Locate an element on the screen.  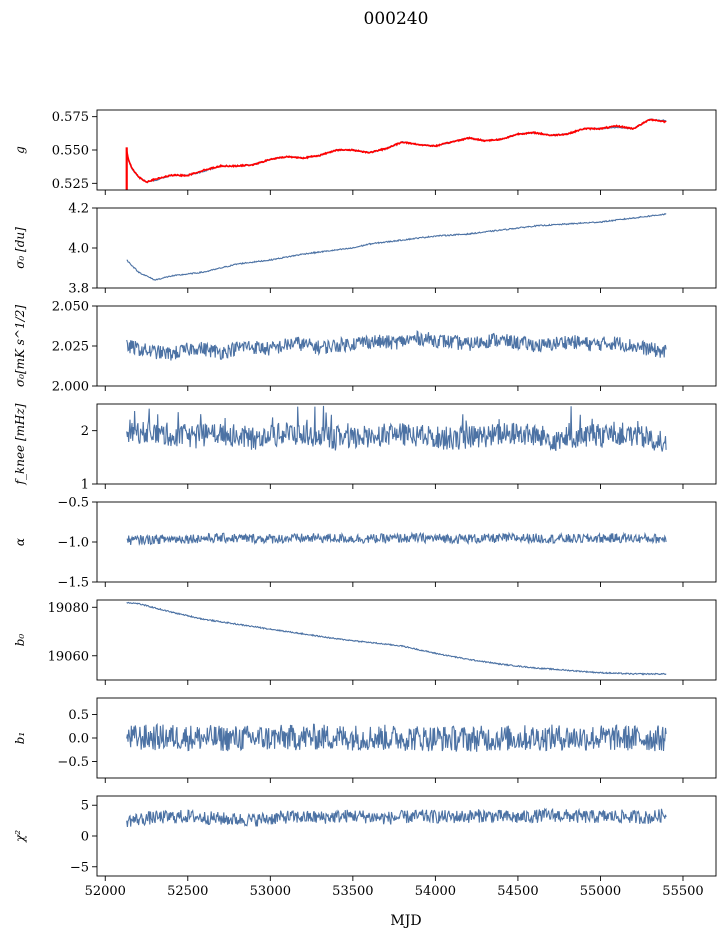
y-tick-label: −1.0 is located at coordinates (73, 543).